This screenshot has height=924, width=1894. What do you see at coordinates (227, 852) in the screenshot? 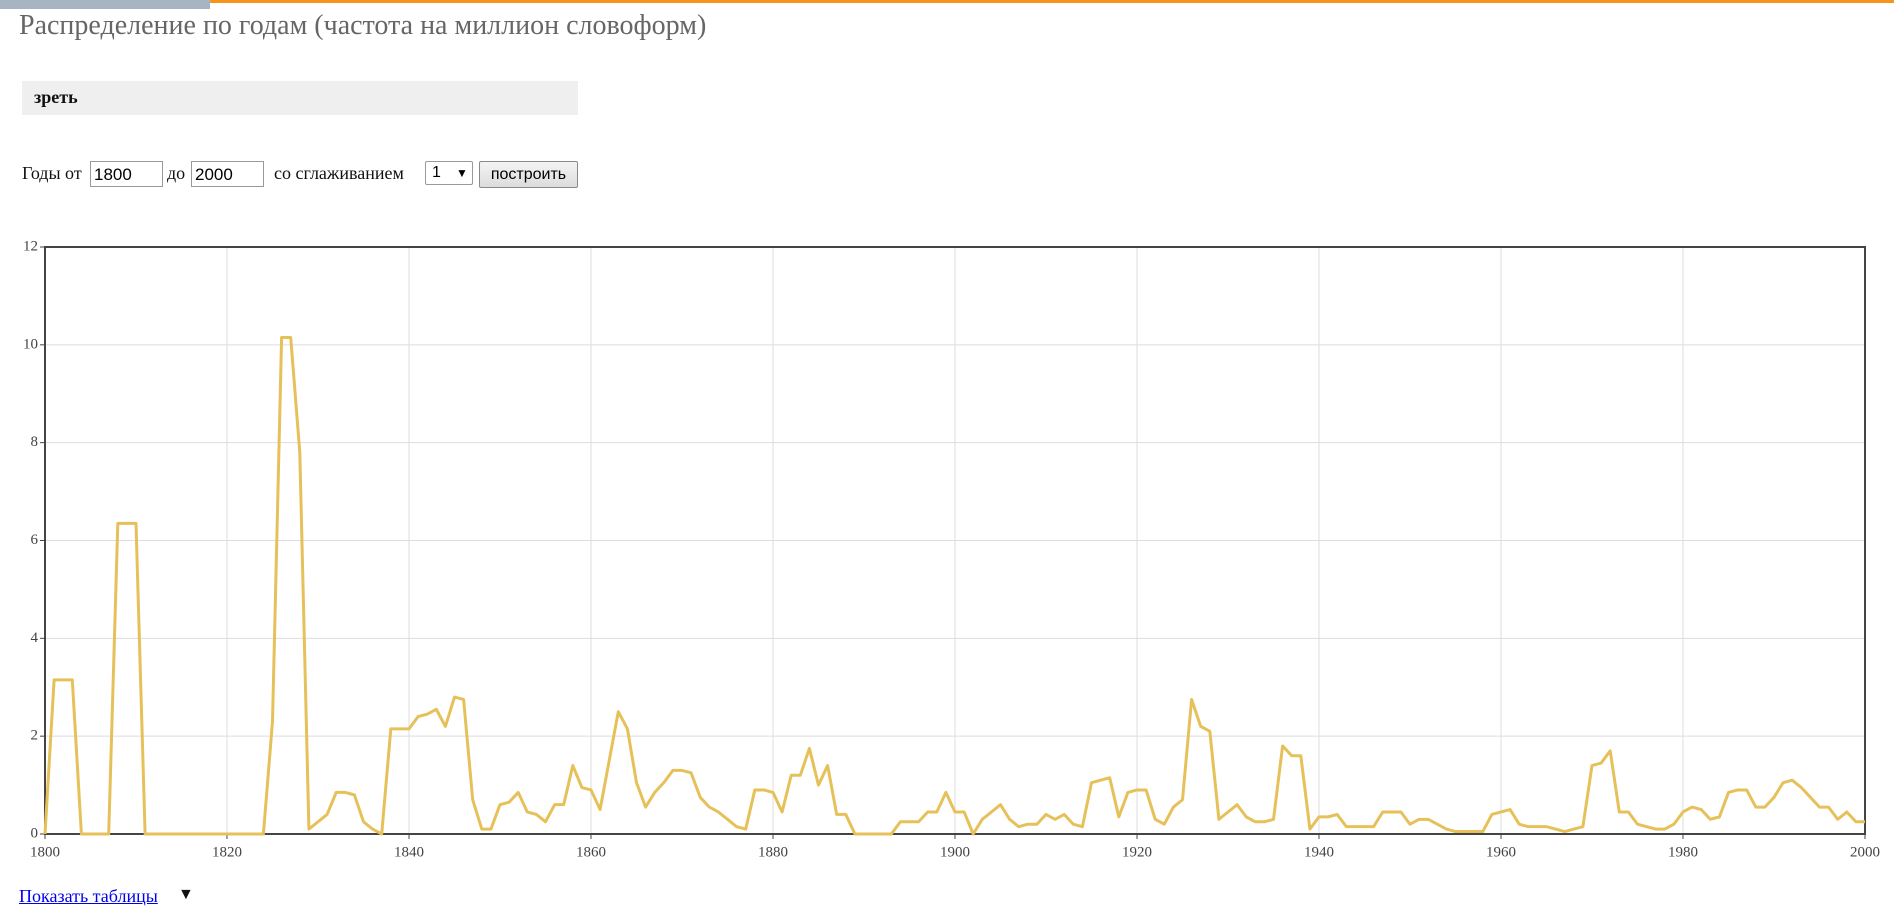
I see `x-tick-label: 1820` at bounding box center [227, 852].